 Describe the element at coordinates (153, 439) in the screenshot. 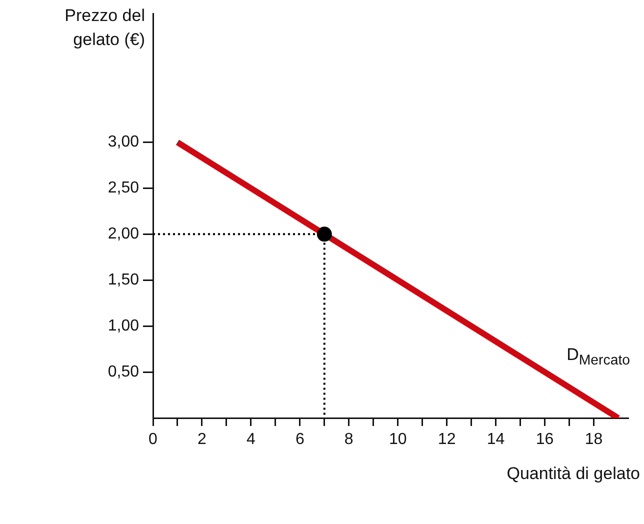

I see `x-tick-label: 0` at that location.